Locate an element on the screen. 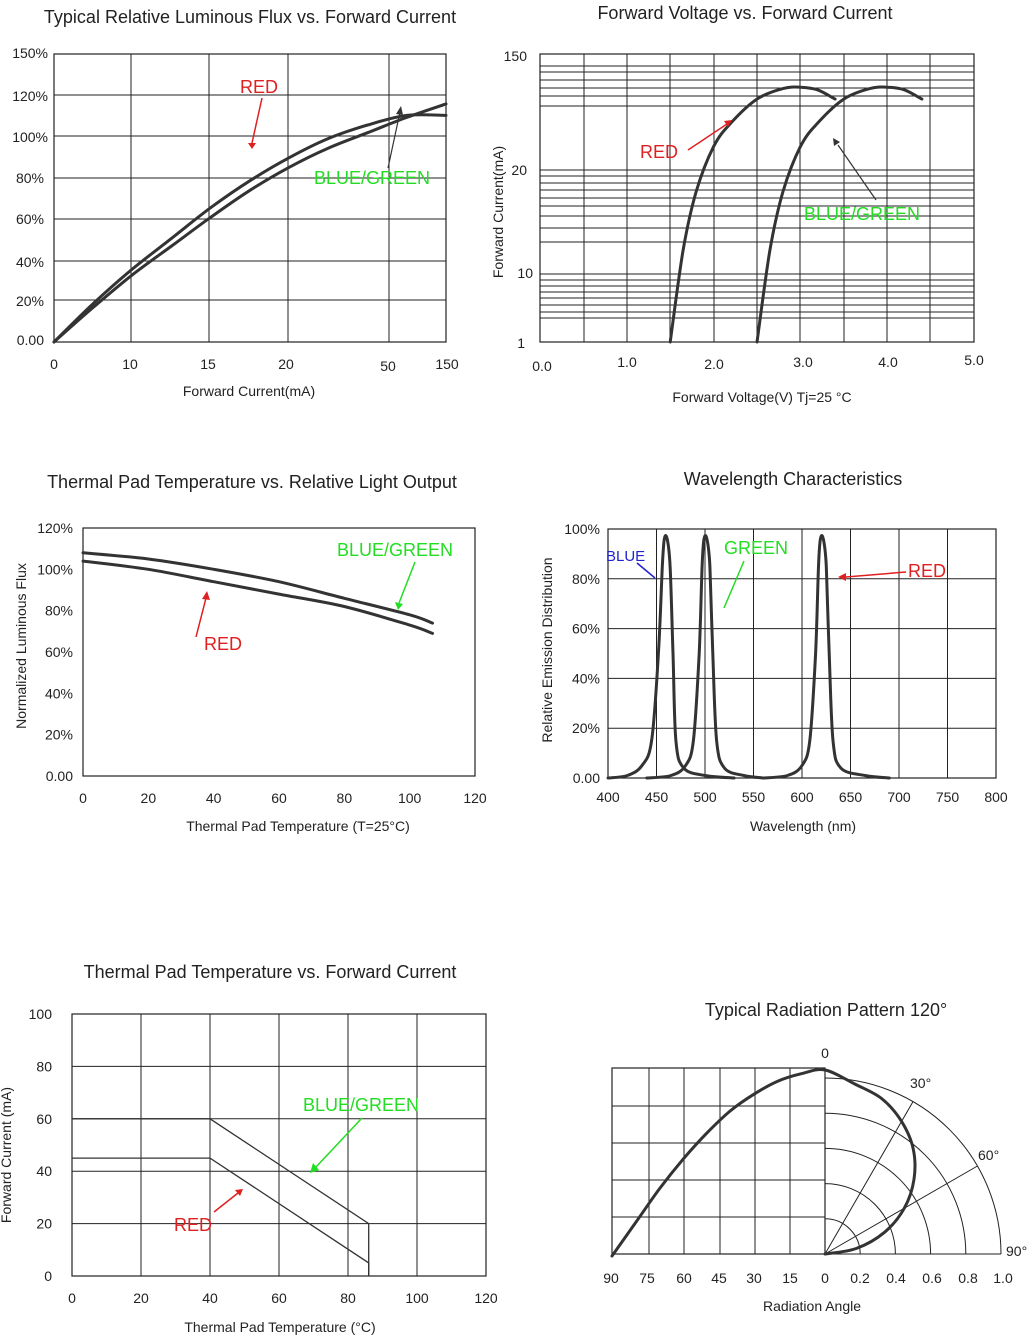  chart2-x-tick: 1.0 is located at coordinates (627, 362).